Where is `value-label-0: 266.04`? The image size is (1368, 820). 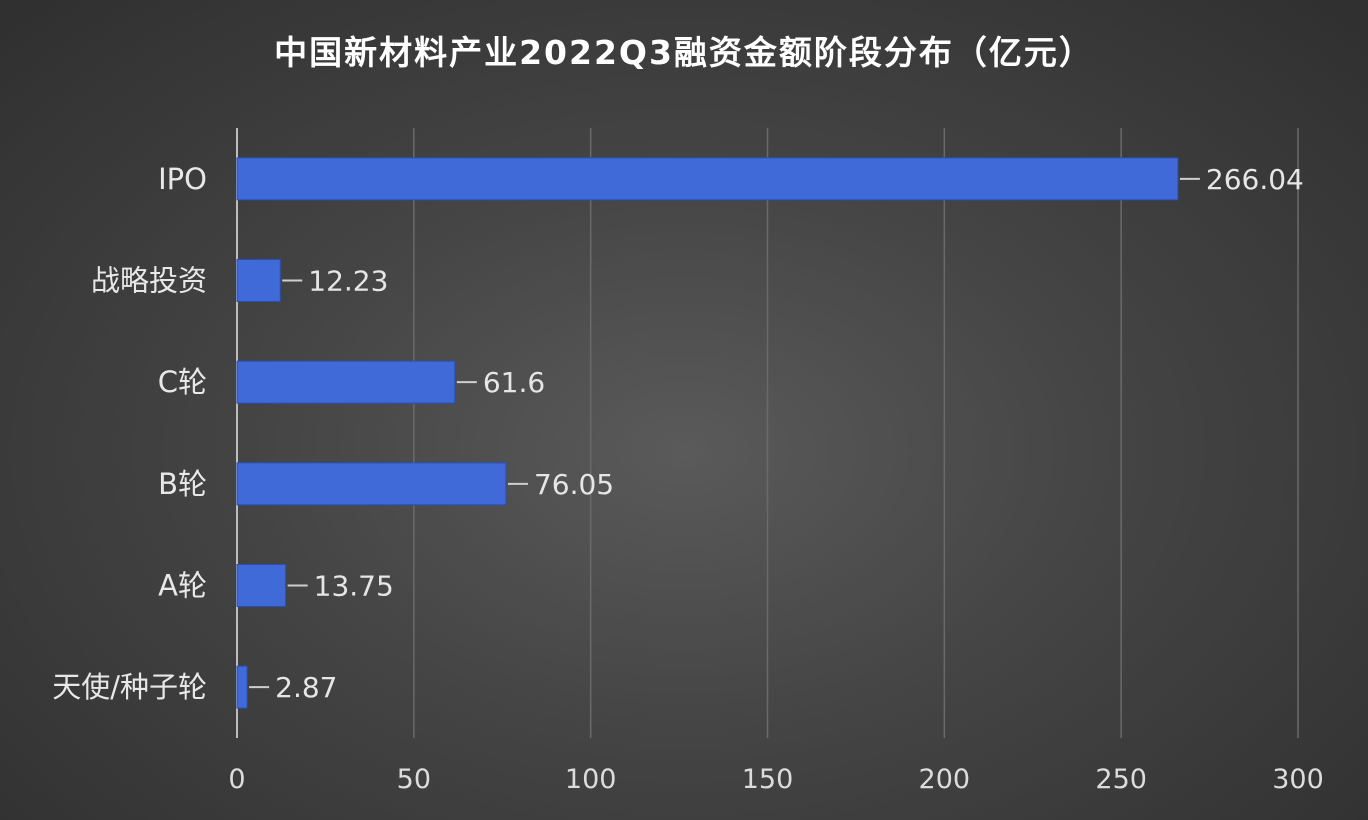
value-label-0: 266.04 is located at coordinates (1255, 179).